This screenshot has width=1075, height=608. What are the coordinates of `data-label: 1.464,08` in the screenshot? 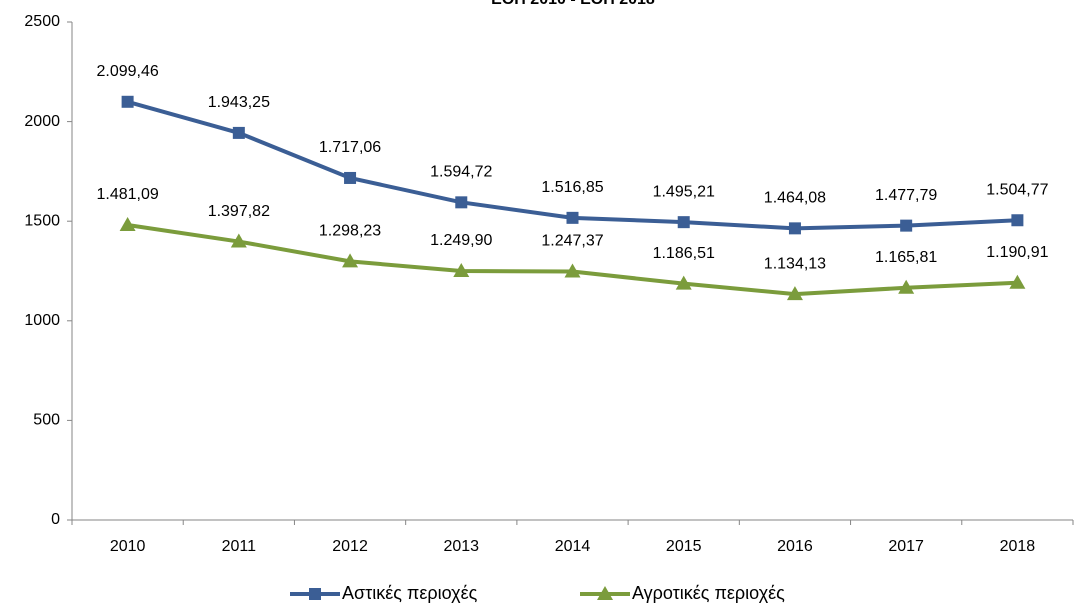 It's located at (795, 198).